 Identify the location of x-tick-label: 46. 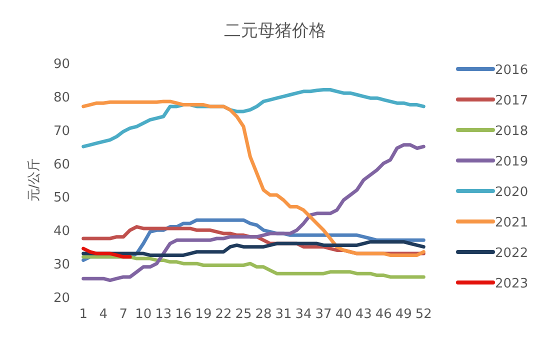
(383, 314).